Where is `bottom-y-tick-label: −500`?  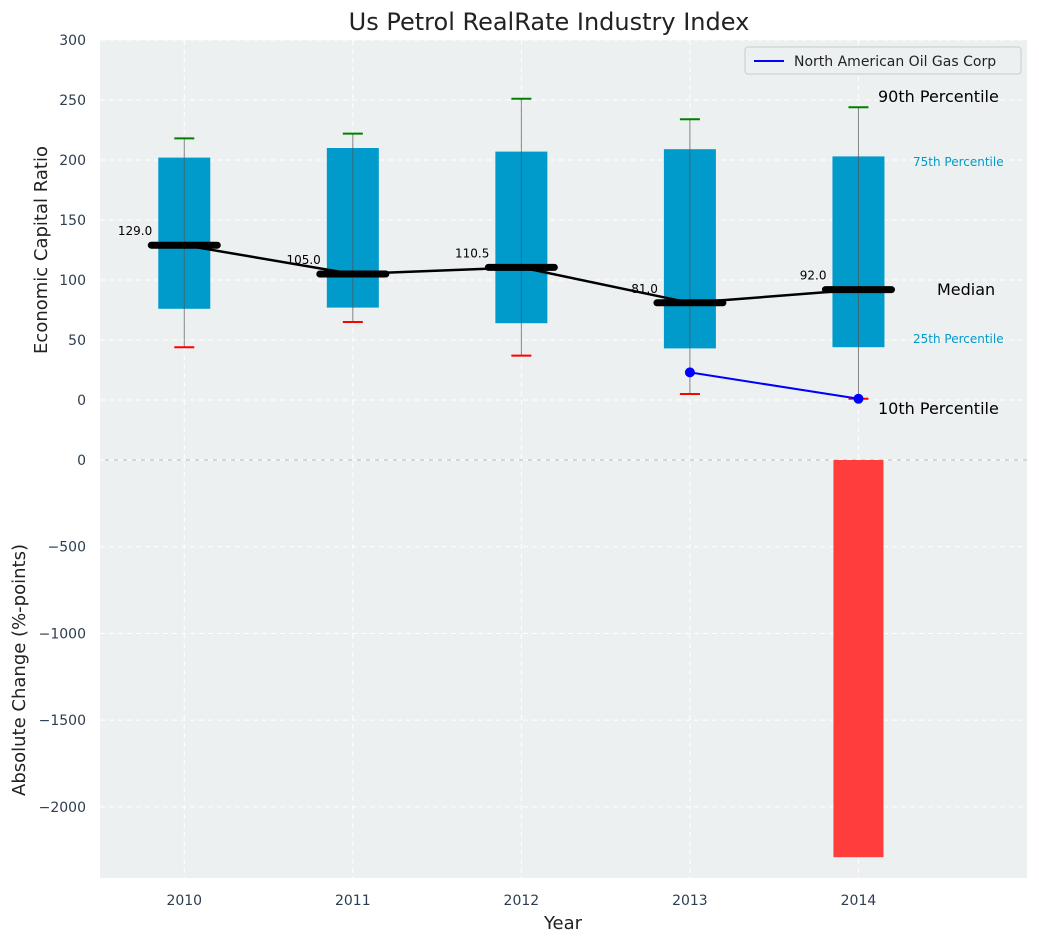 bottom-y-tick-label: −500 is located at coordinates (67, 548).